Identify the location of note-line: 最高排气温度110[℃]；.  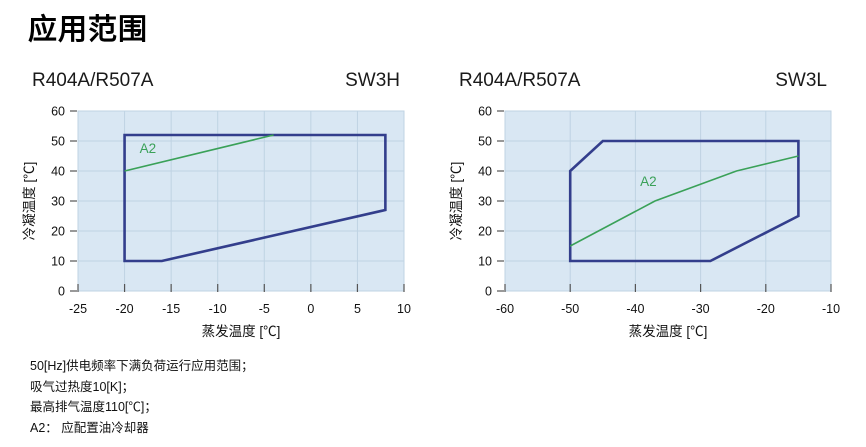
(93, 407).